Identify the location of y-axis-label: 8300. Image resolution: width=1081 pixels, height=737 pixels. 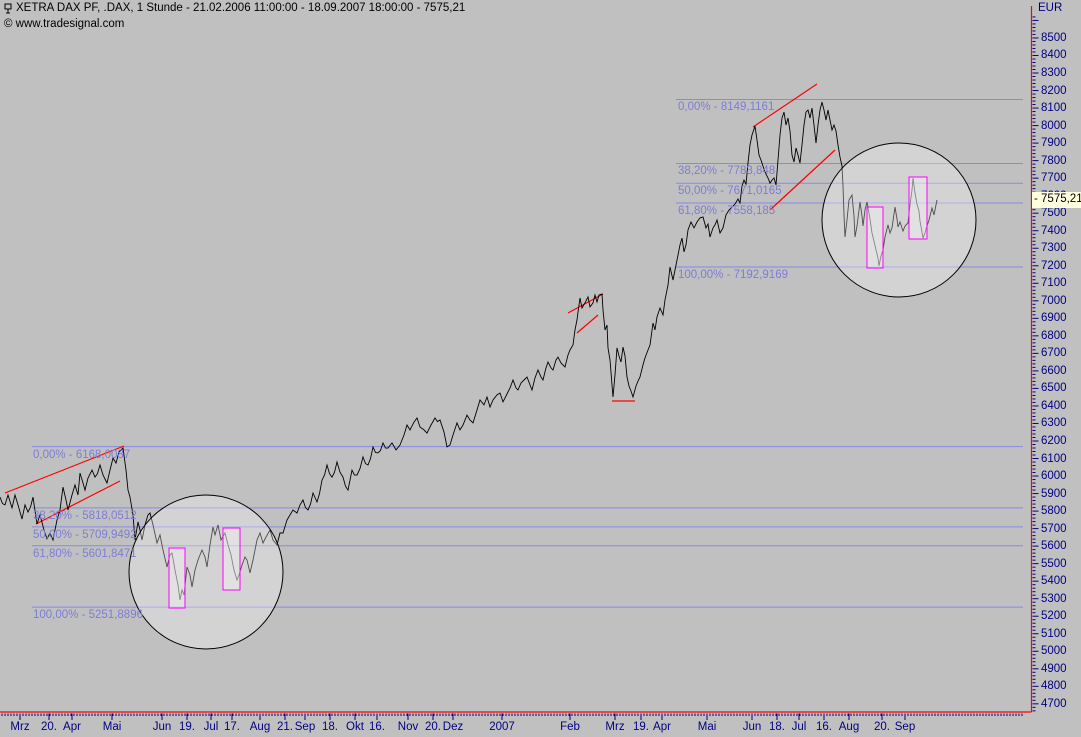
(1054, 73).